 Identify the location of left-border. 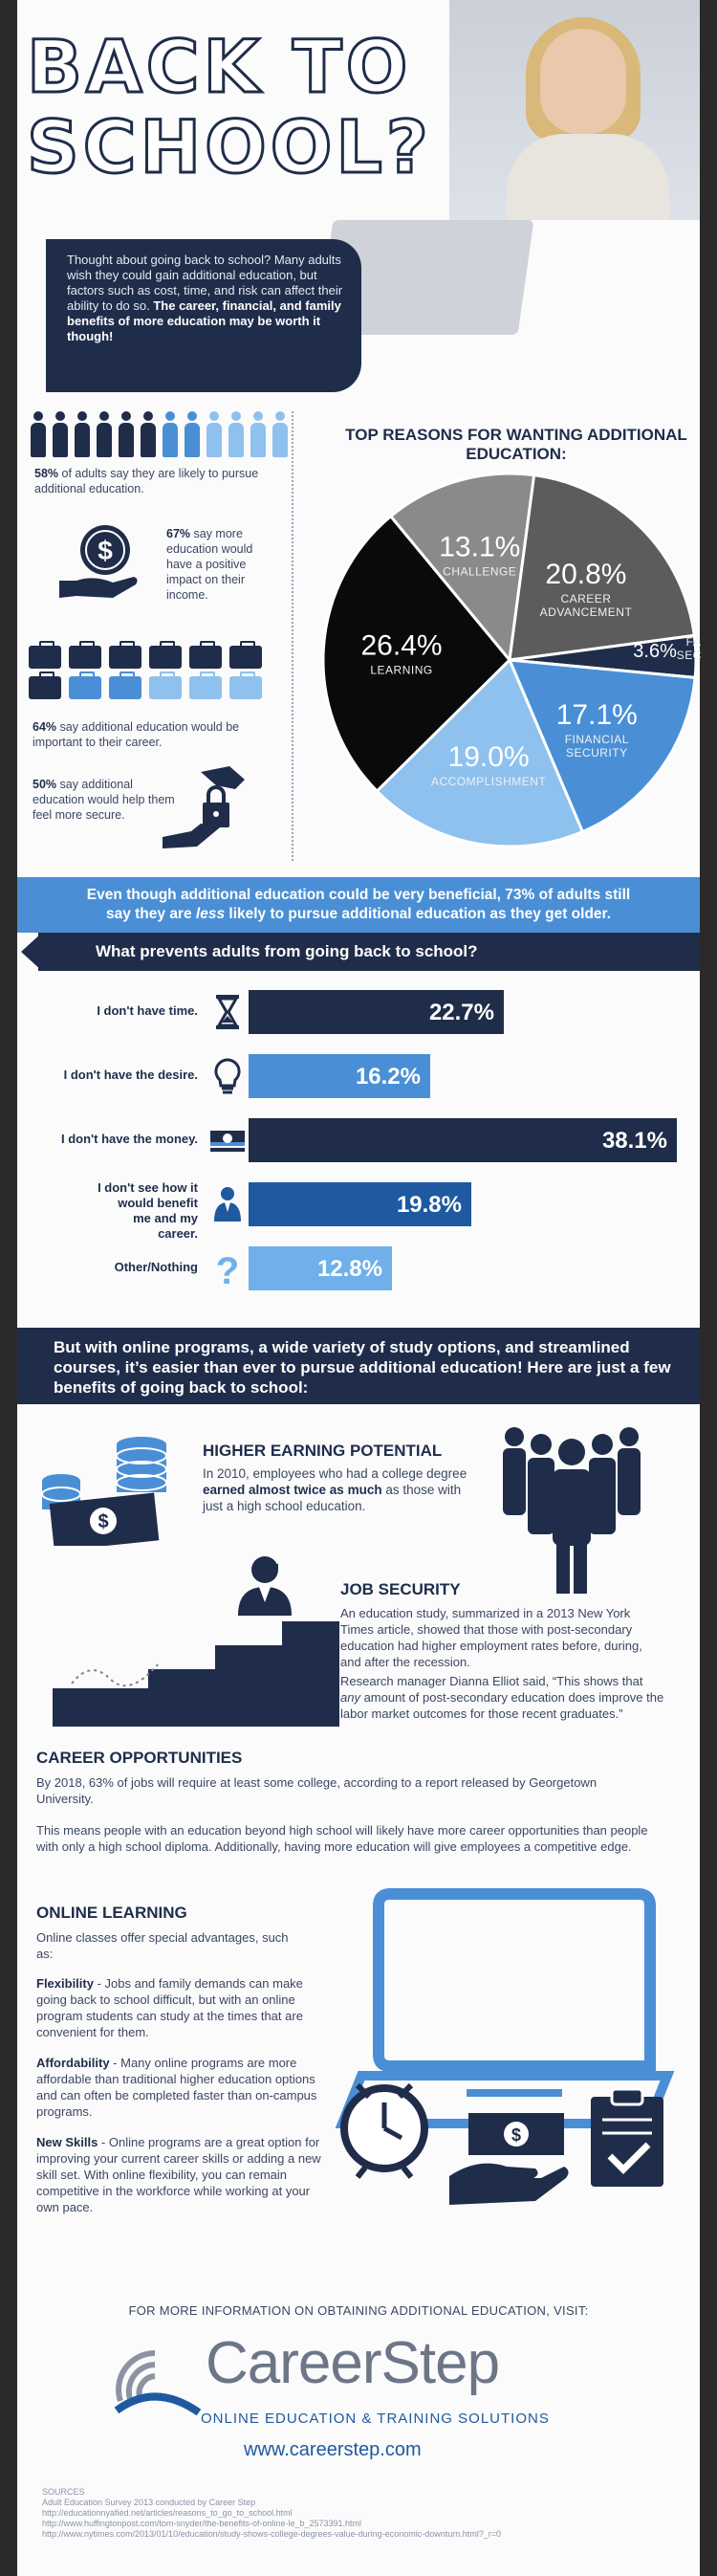
(8, 1288).